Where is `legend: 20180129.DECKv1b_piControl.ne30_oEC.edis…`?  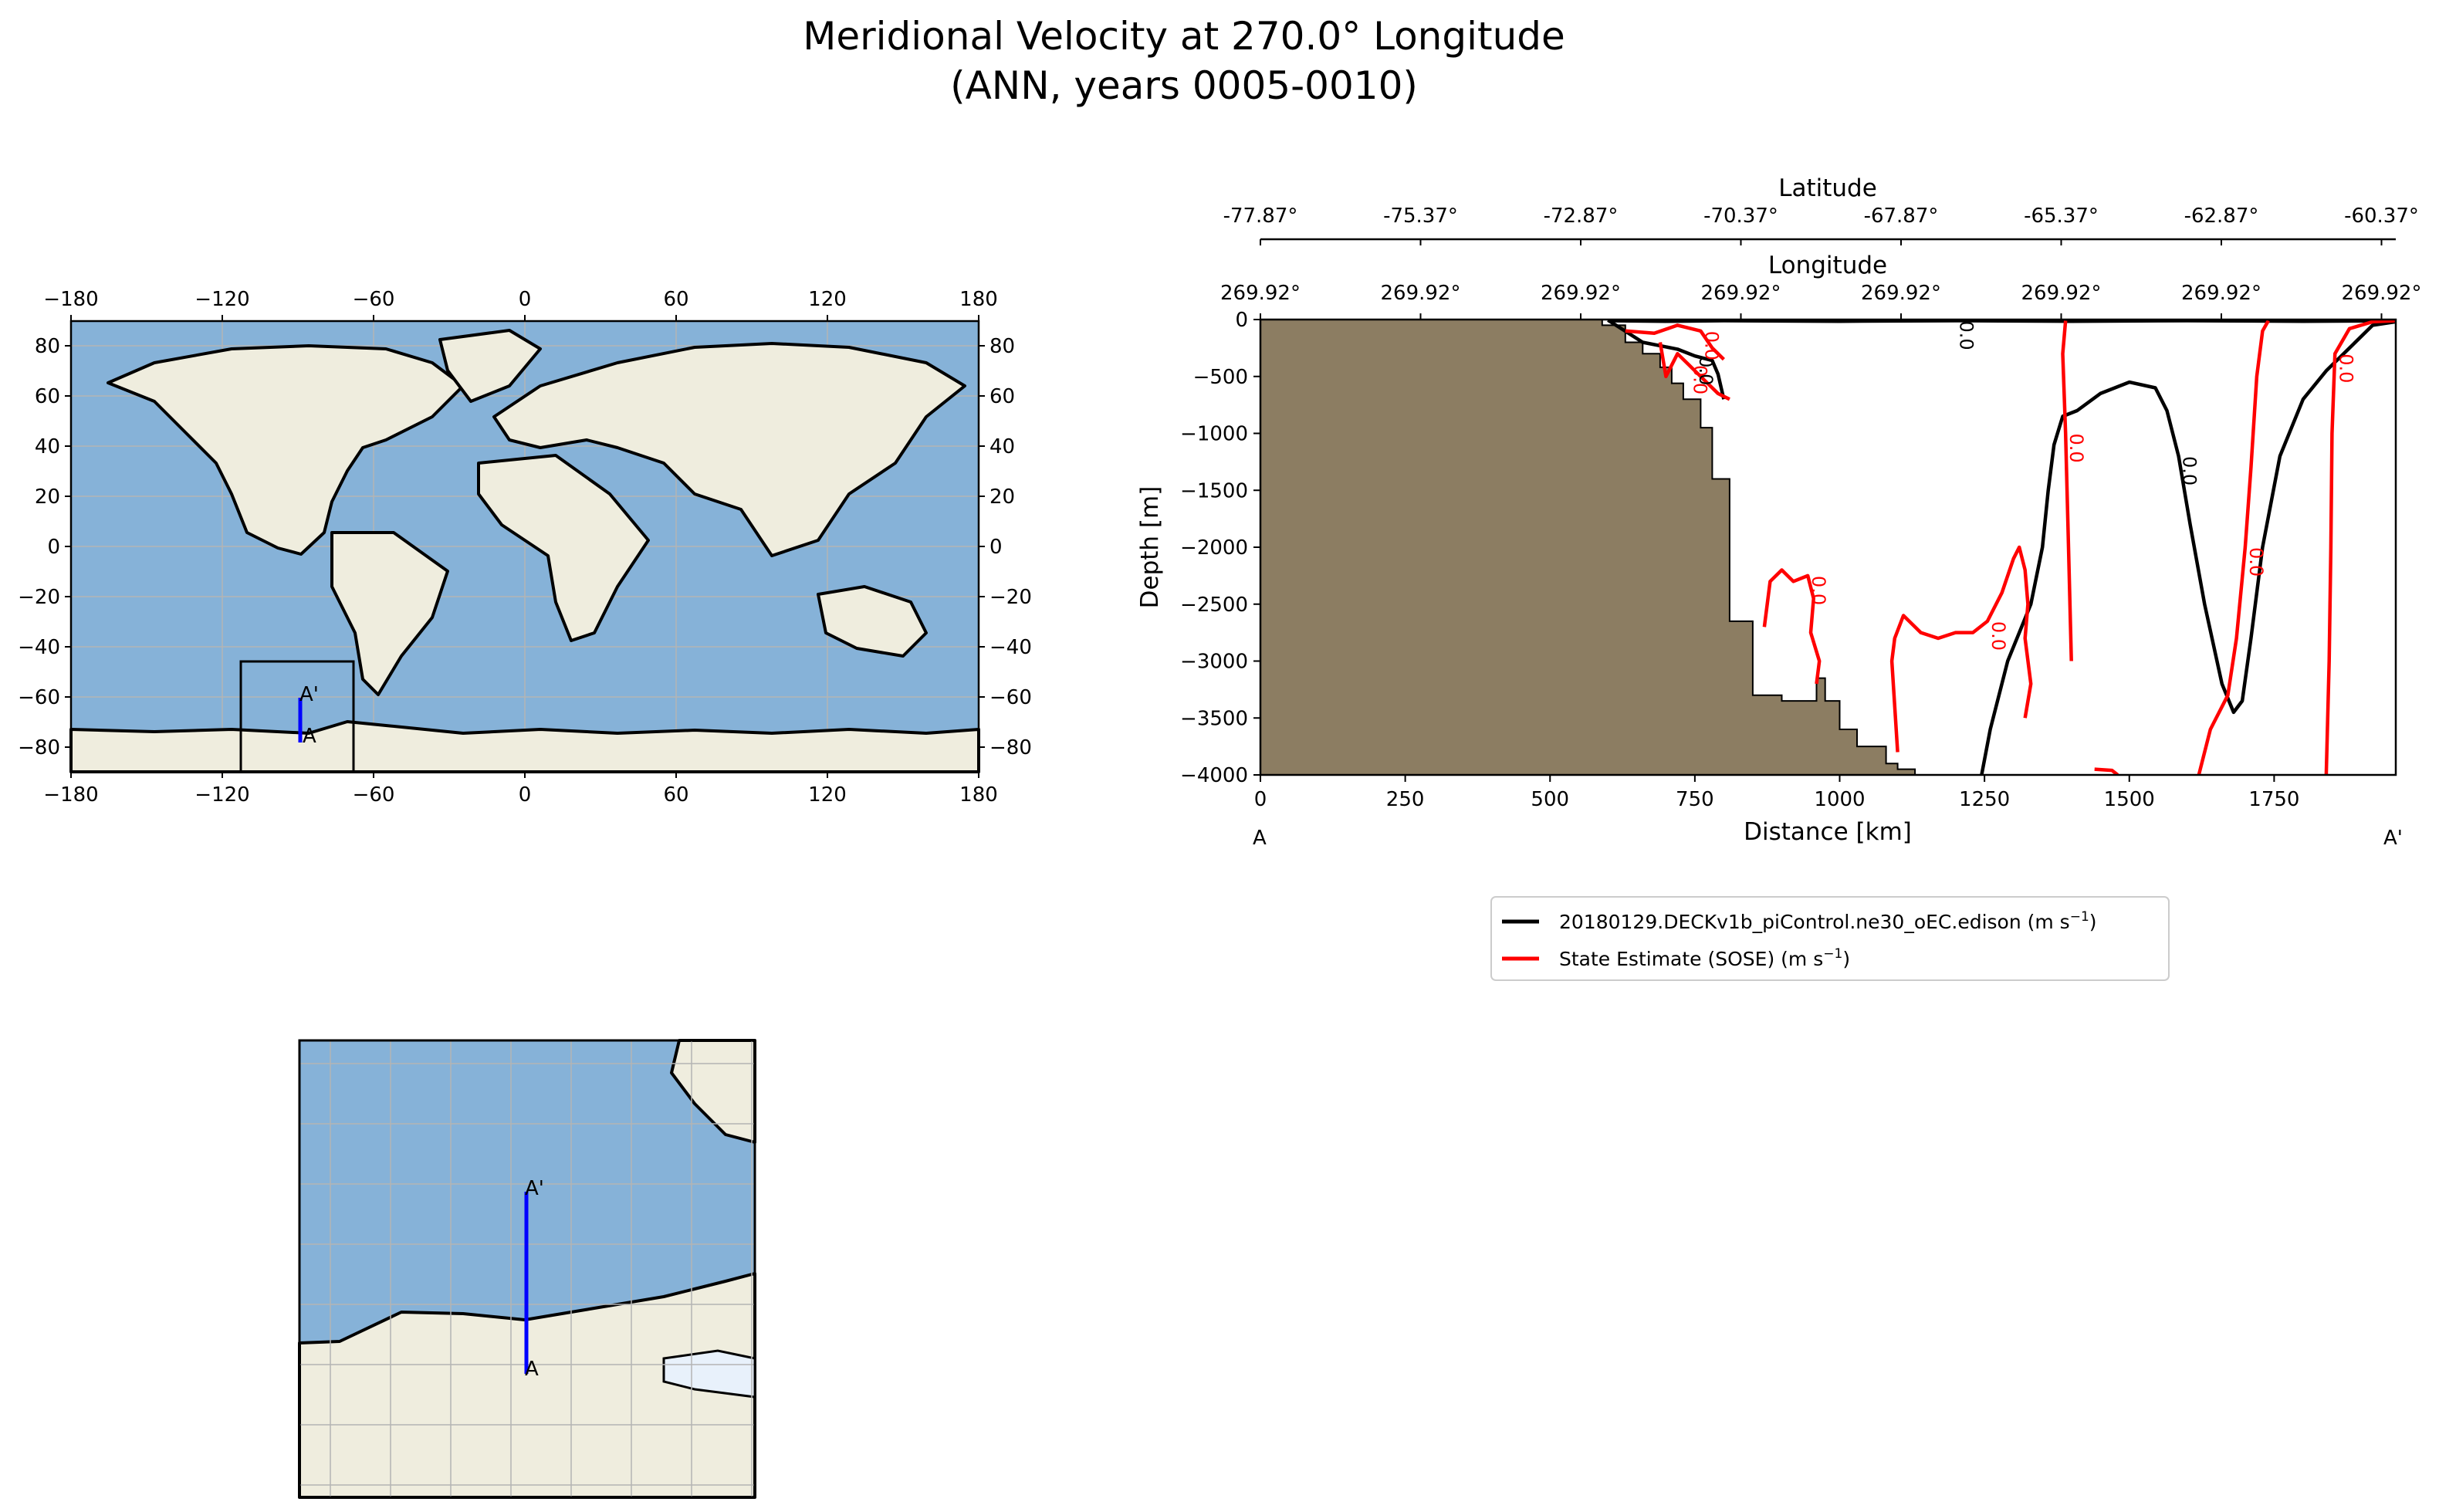
legend: 20180129.DECKv1b_piControl.ne30_oEC.edis… is located at coordinates (1830, 938).